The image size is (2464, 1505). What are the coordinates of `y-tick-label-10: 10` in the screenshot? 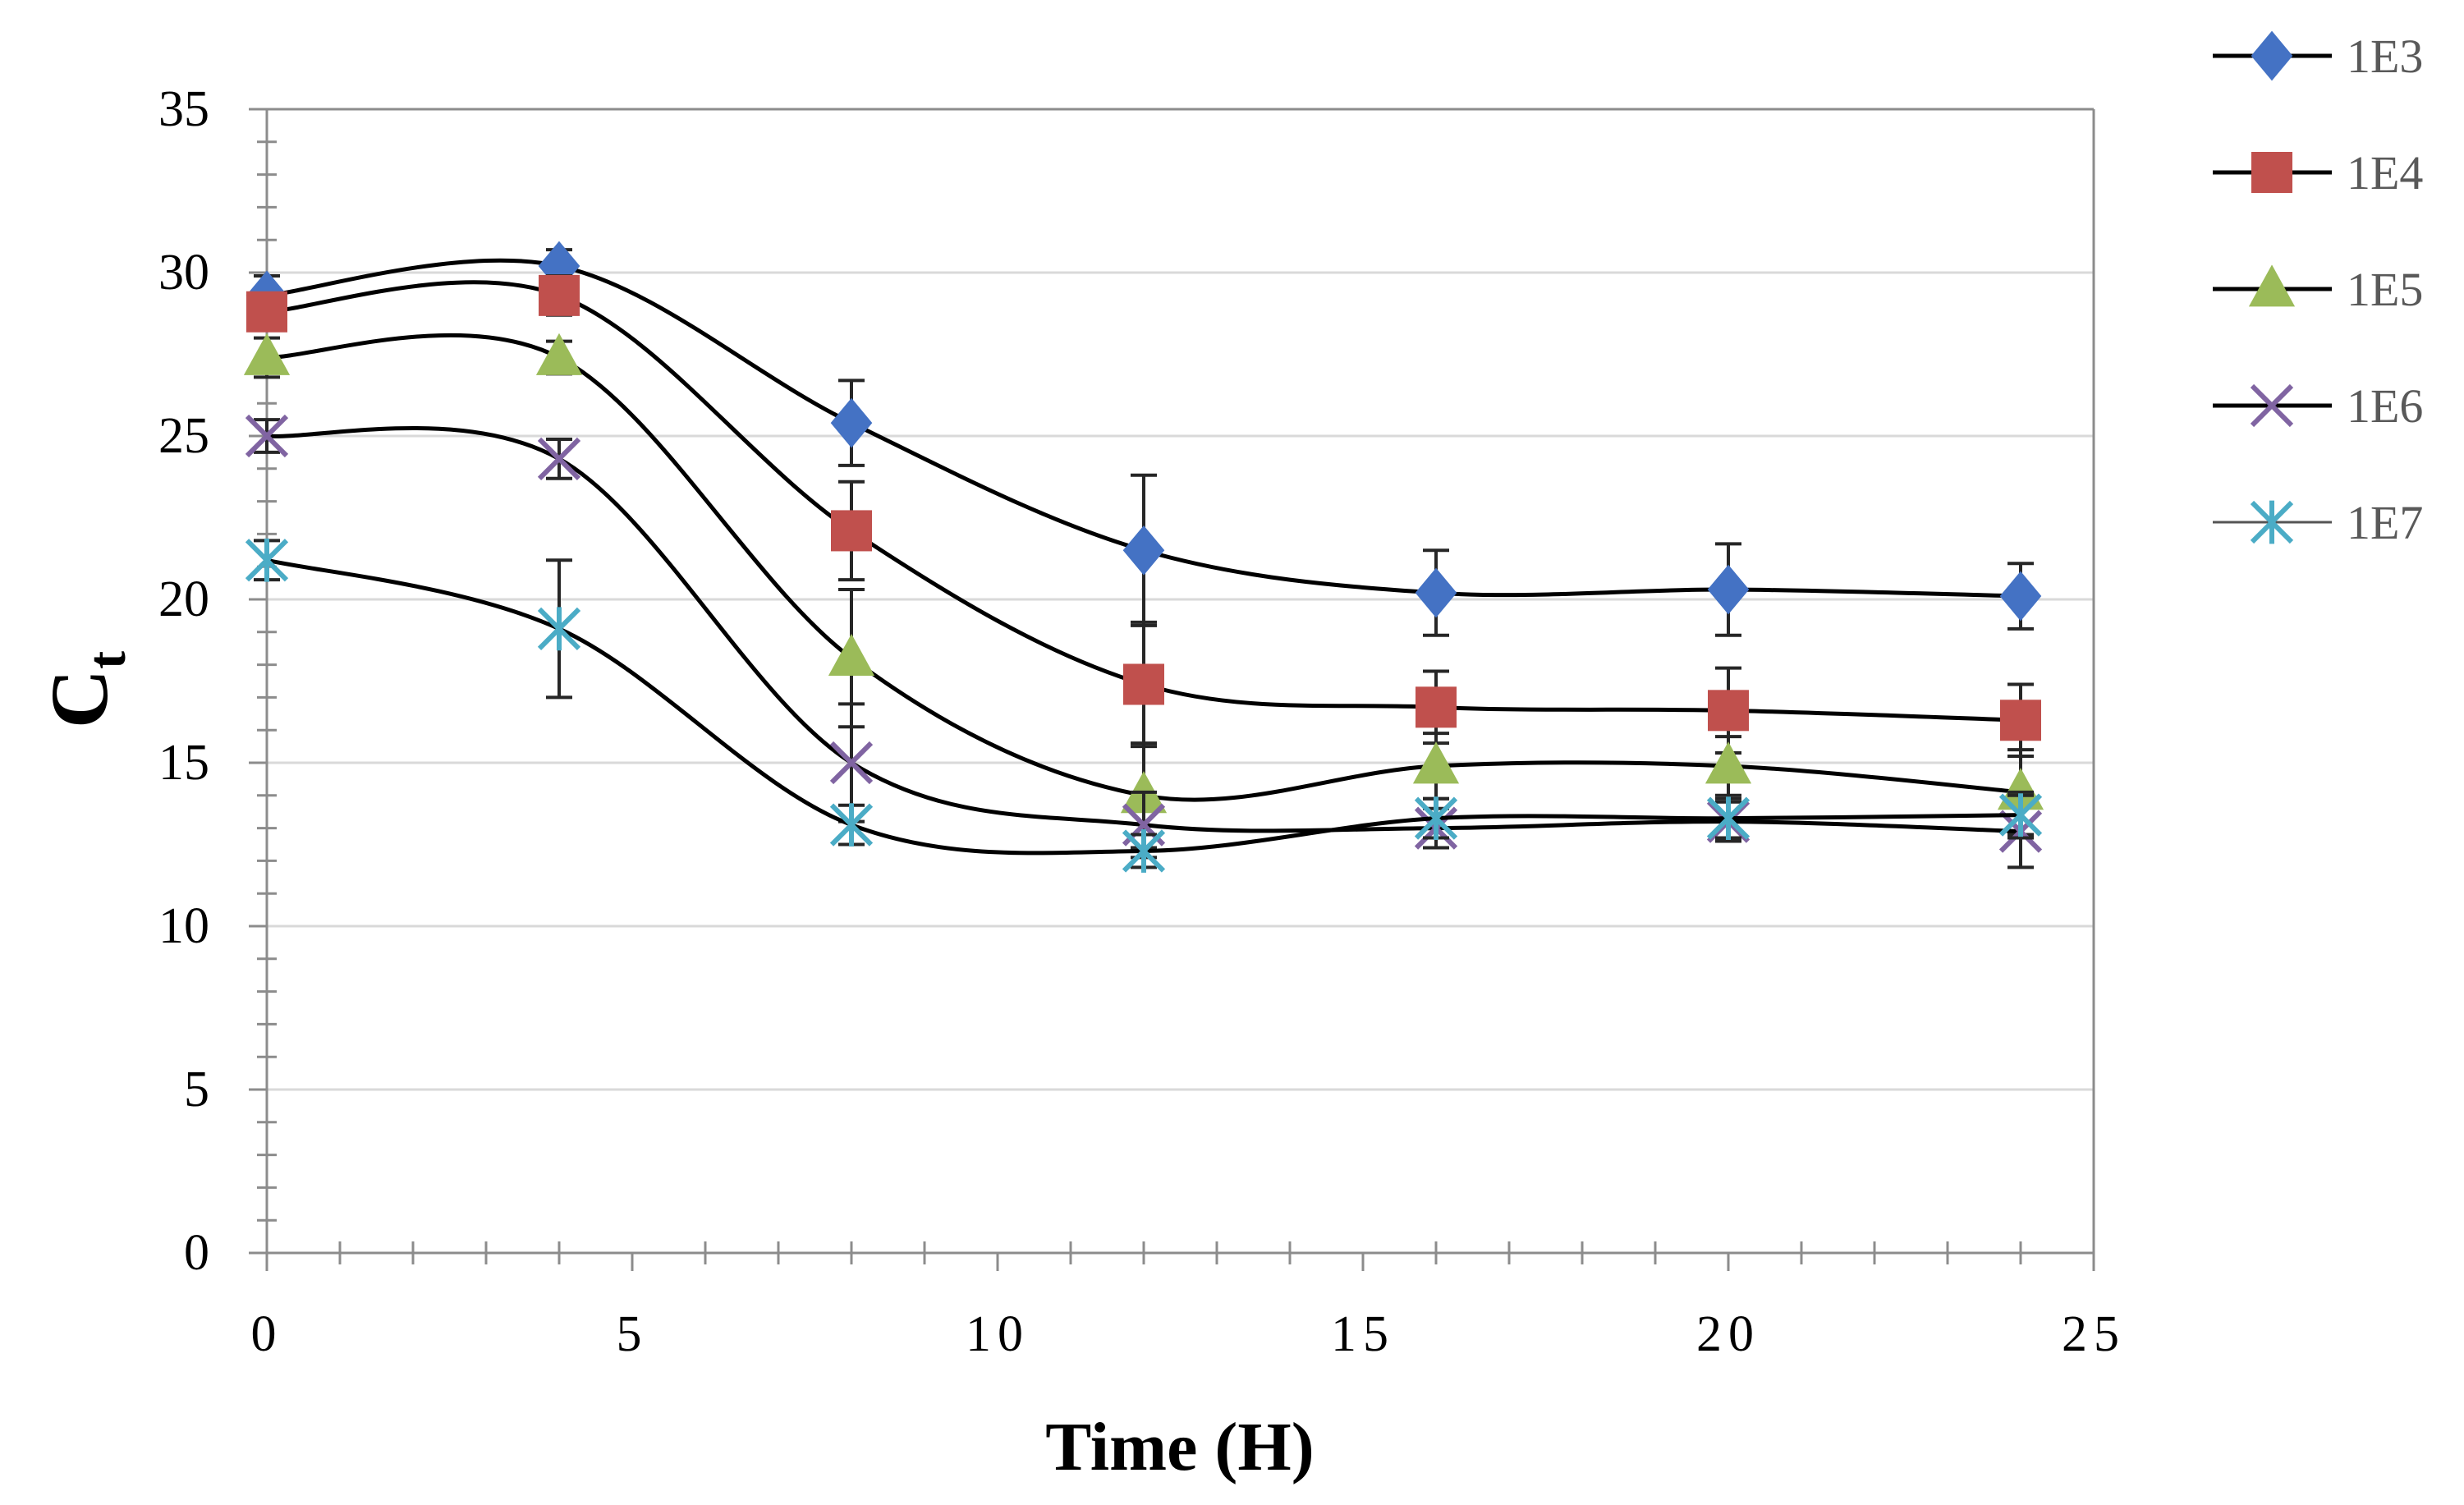 It's located at (184, 926).